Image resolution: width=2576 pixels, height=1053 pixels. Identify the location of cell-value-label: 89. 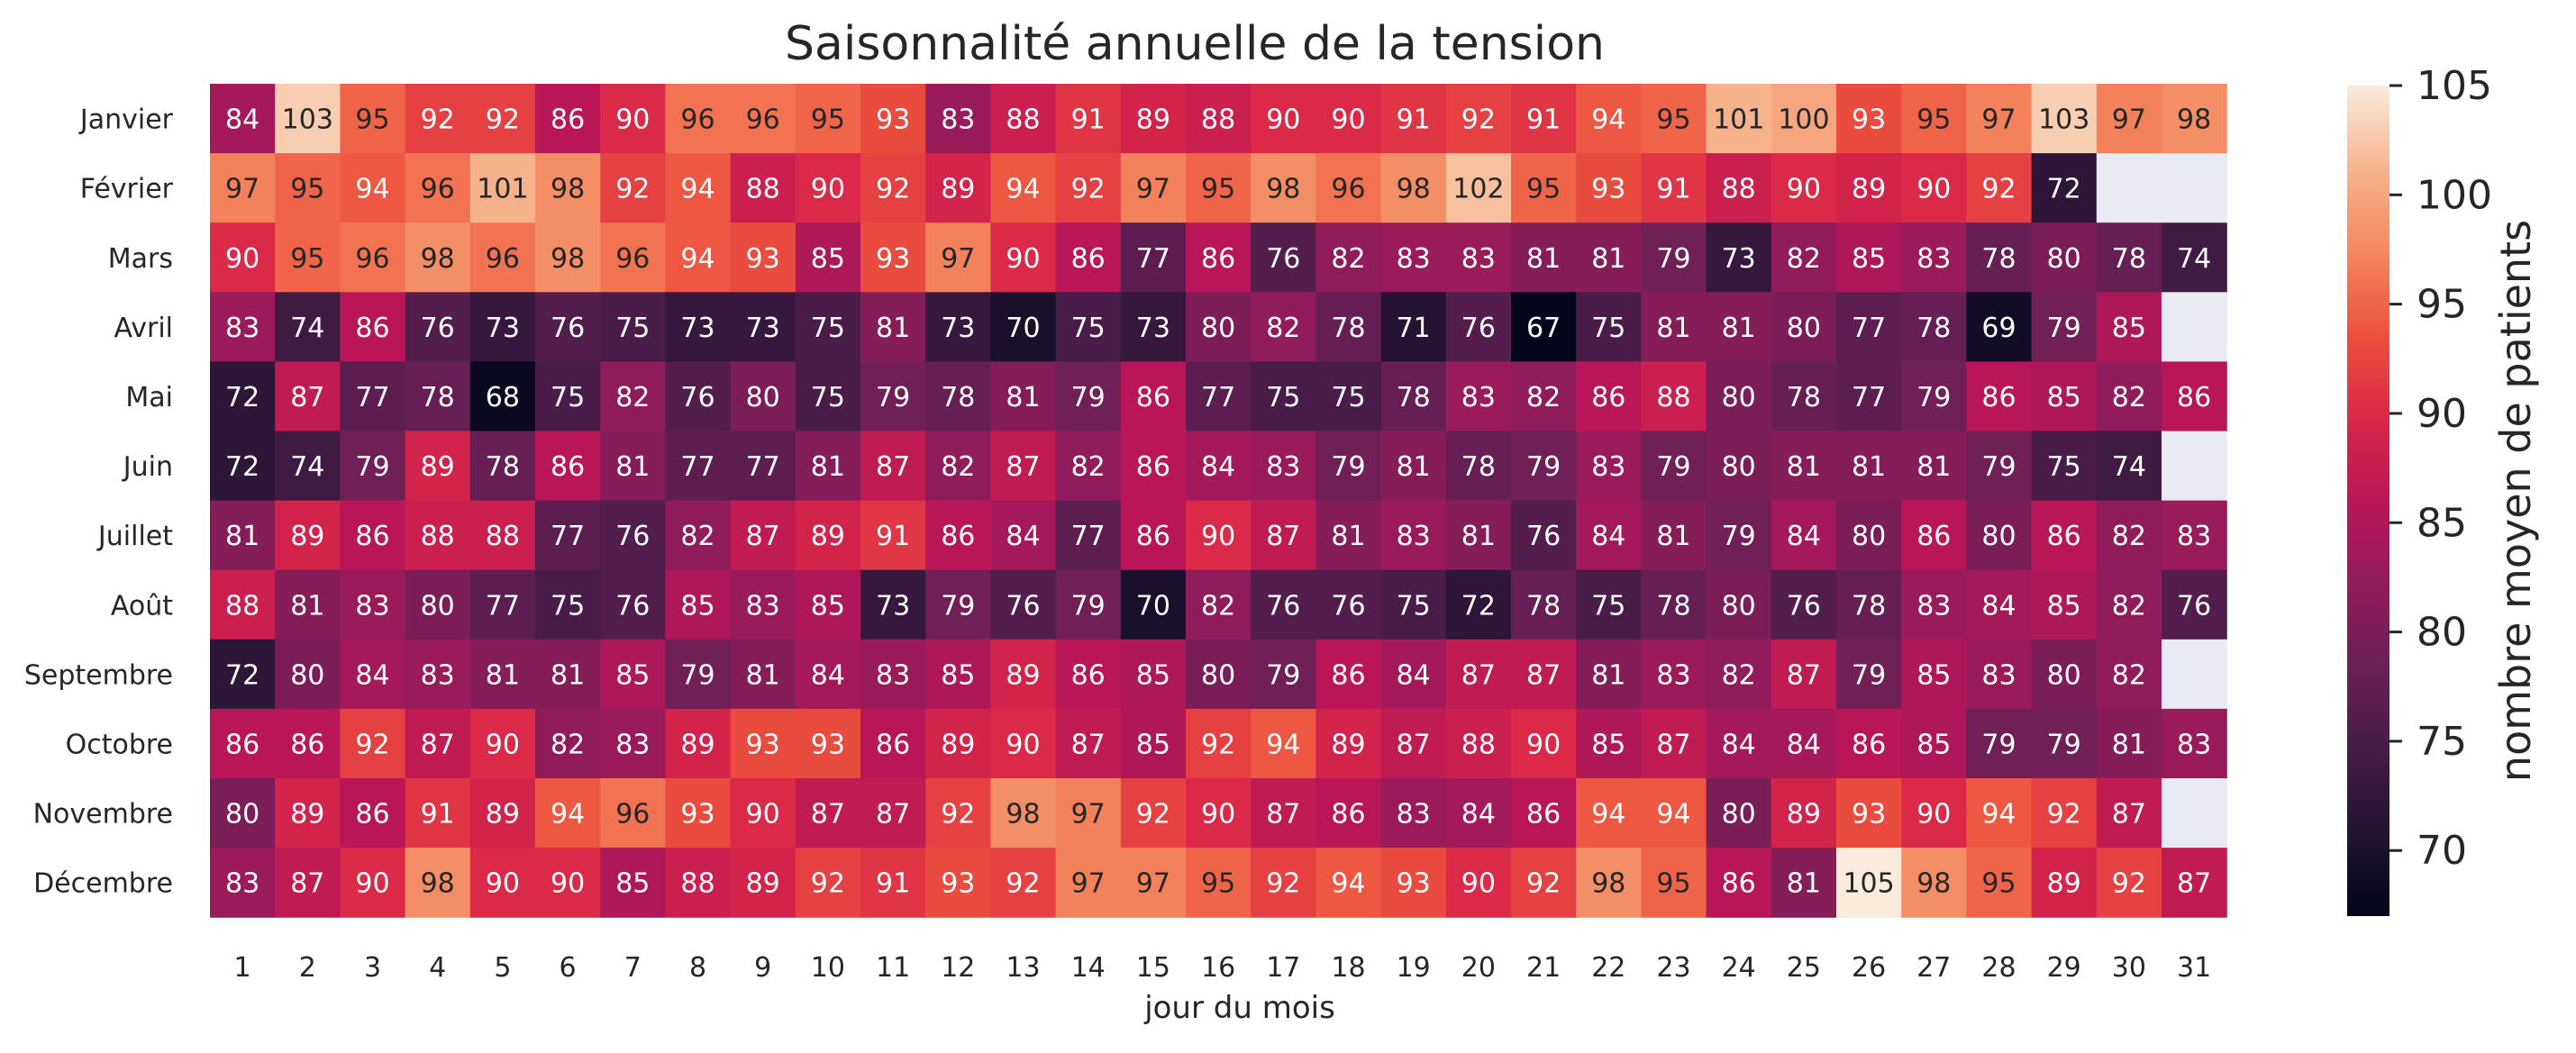
(1869, 189).